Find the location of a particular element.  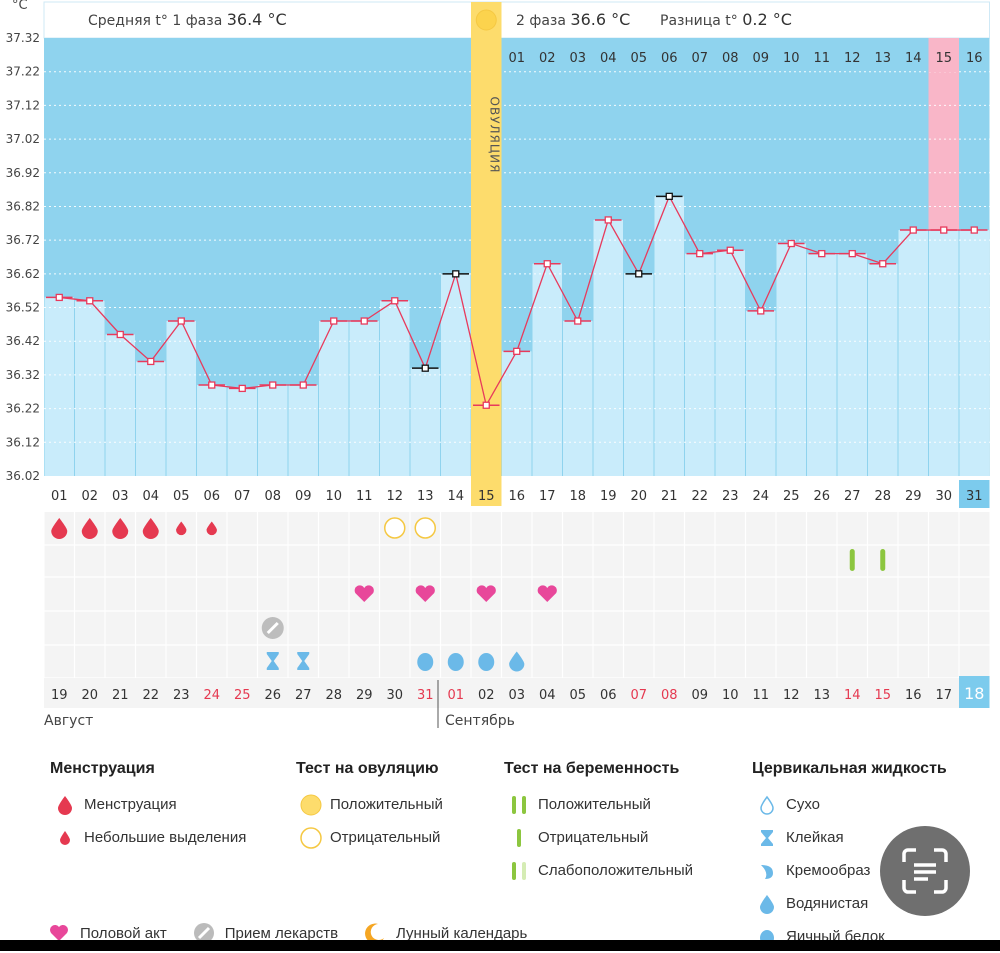

phase1-value: 36.4 °C is located at coordinates (256, 19).